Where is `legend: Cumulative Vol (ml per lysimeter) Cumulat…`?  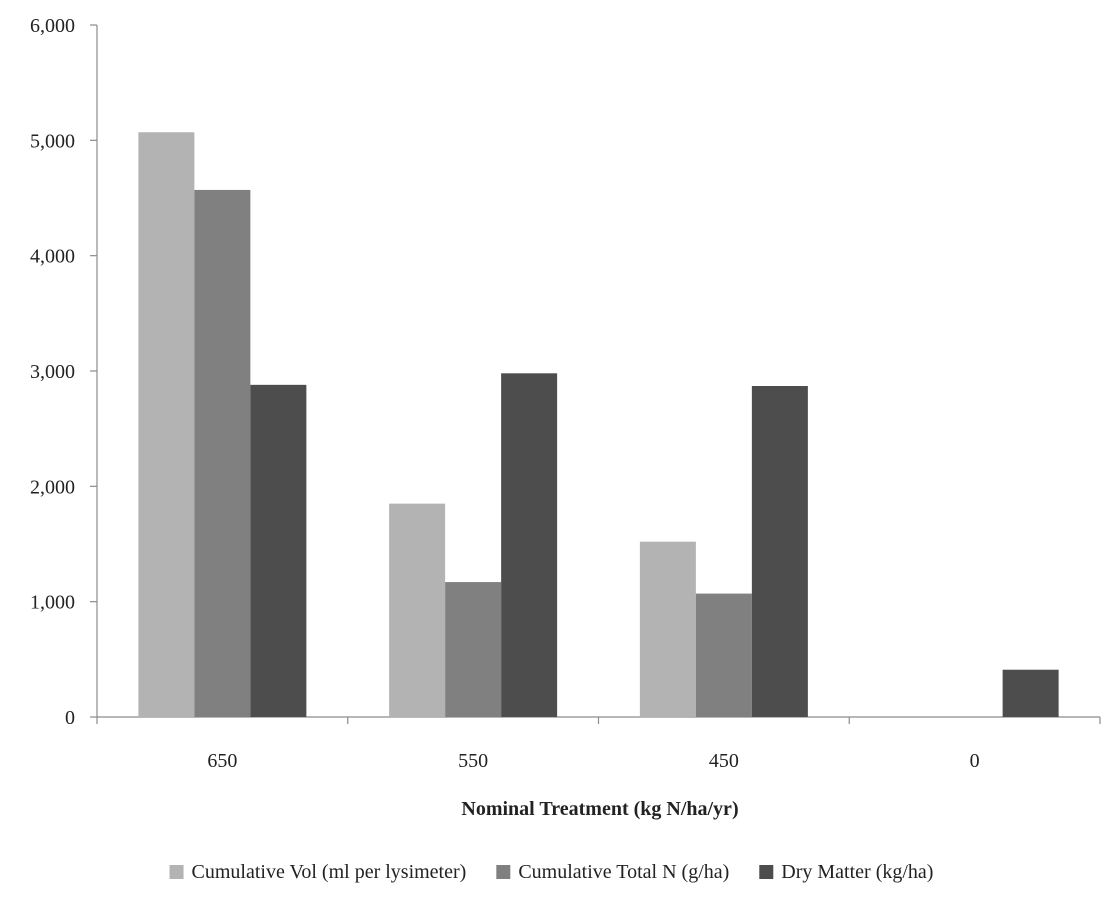 legend: Cumulative Vol (ml per lysimeter) Cumulat… is located at coordinates (551, 872).